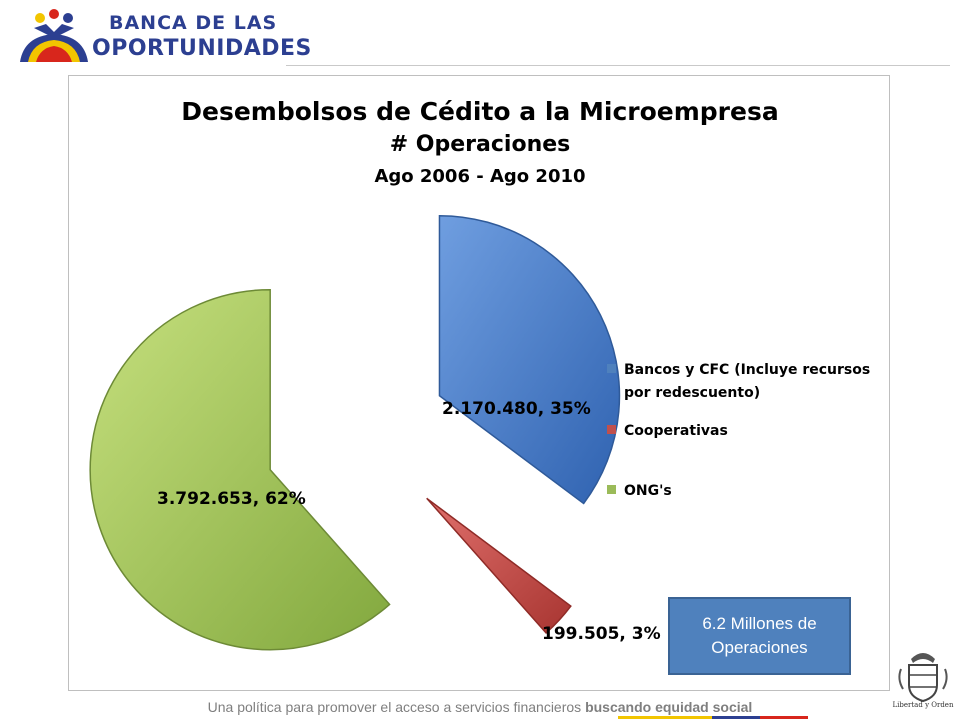 Image resolution: width=960 pixels, height=720 pixels. I want to click on chart-subtitle: # Operaciones, so click(480, 144).